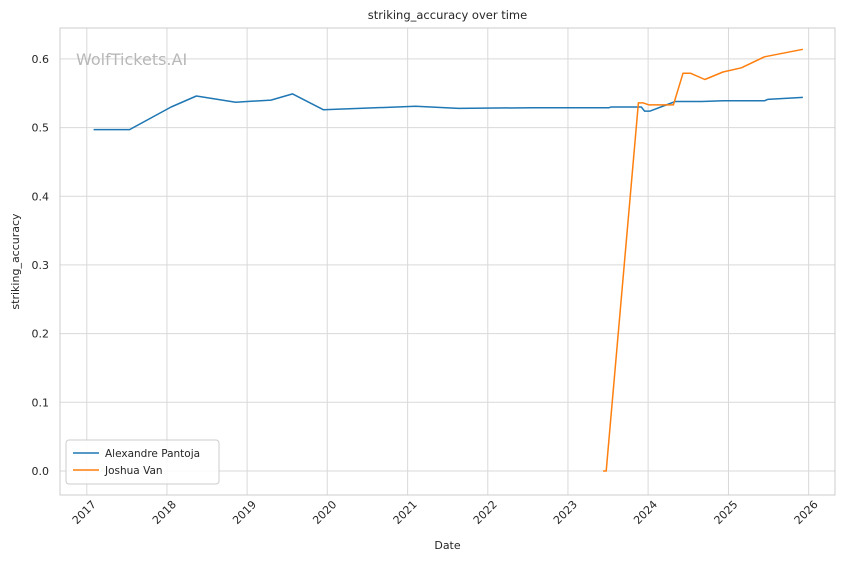 The image size is (844, 561). Describe the element at coordinates (133, 471) in the screenshot. I see `legend-label-1: Joshua Van` at that location.